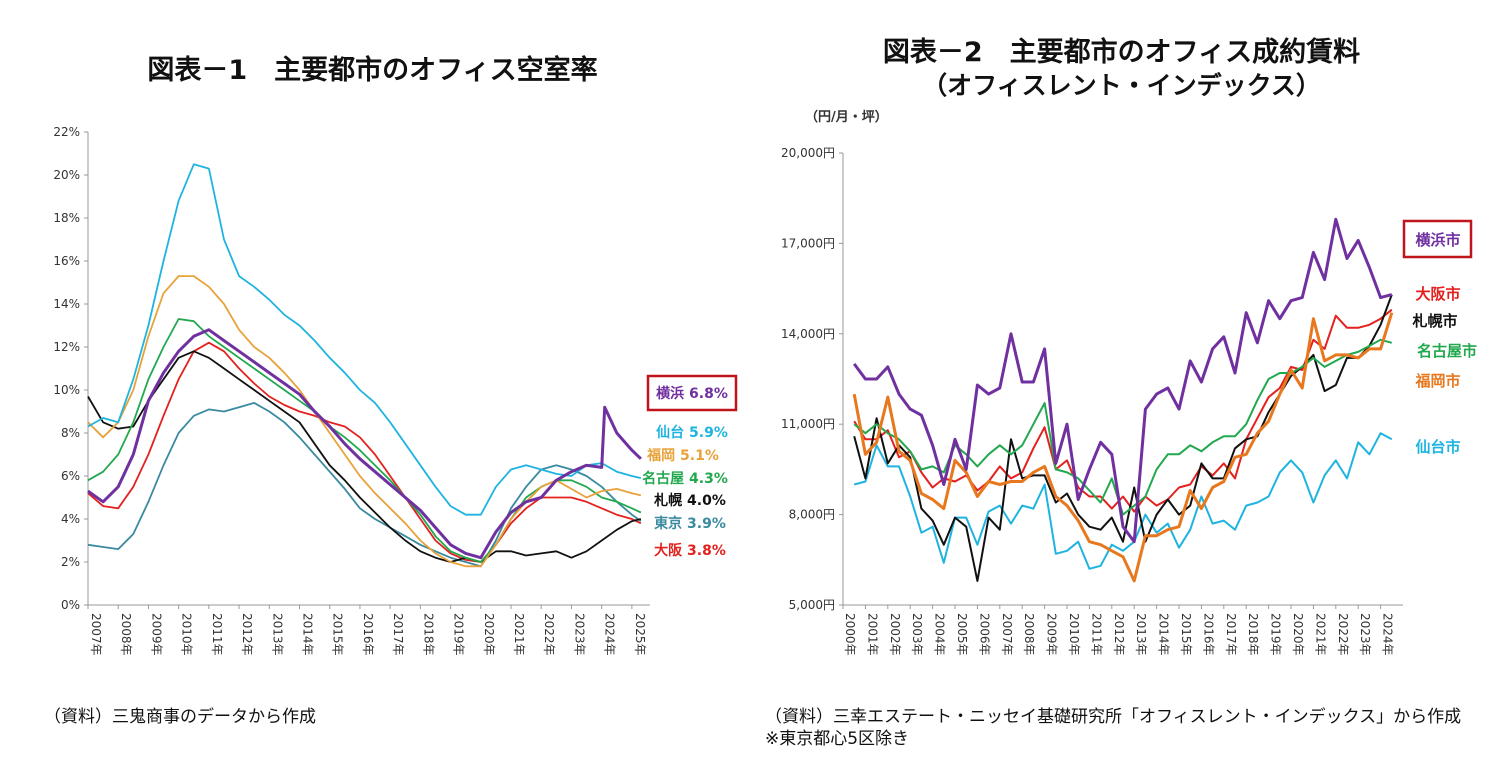 The width and height of the screenshot is (1498, 781). I want to click on series-label-横浜市: 横浜市, so click(1437, 240).